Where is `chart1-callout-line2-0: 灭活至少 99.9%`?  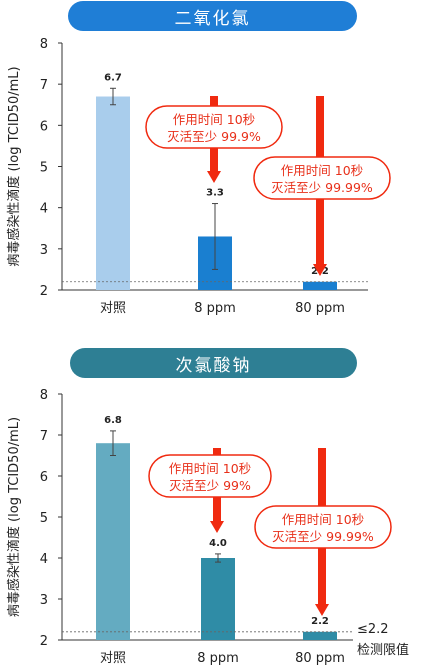 chart1-callout-line2-0: 灭活至少 99.9% is located at coordinates (214, 136).